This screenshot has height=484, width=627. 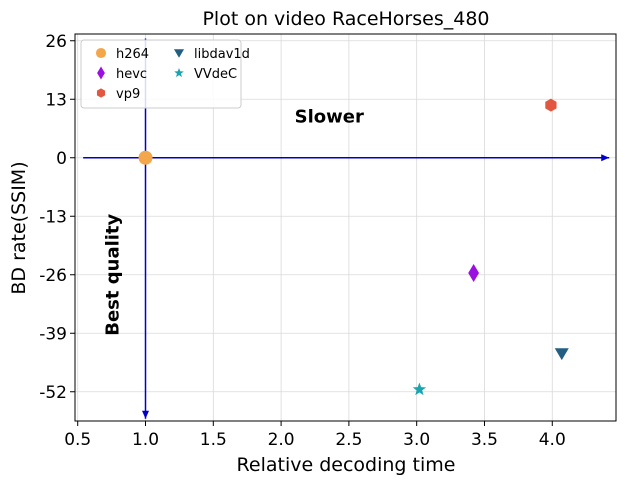 I want to click on chart-title: Plot on video RaceHorses_480, so click(x=345, y=19).